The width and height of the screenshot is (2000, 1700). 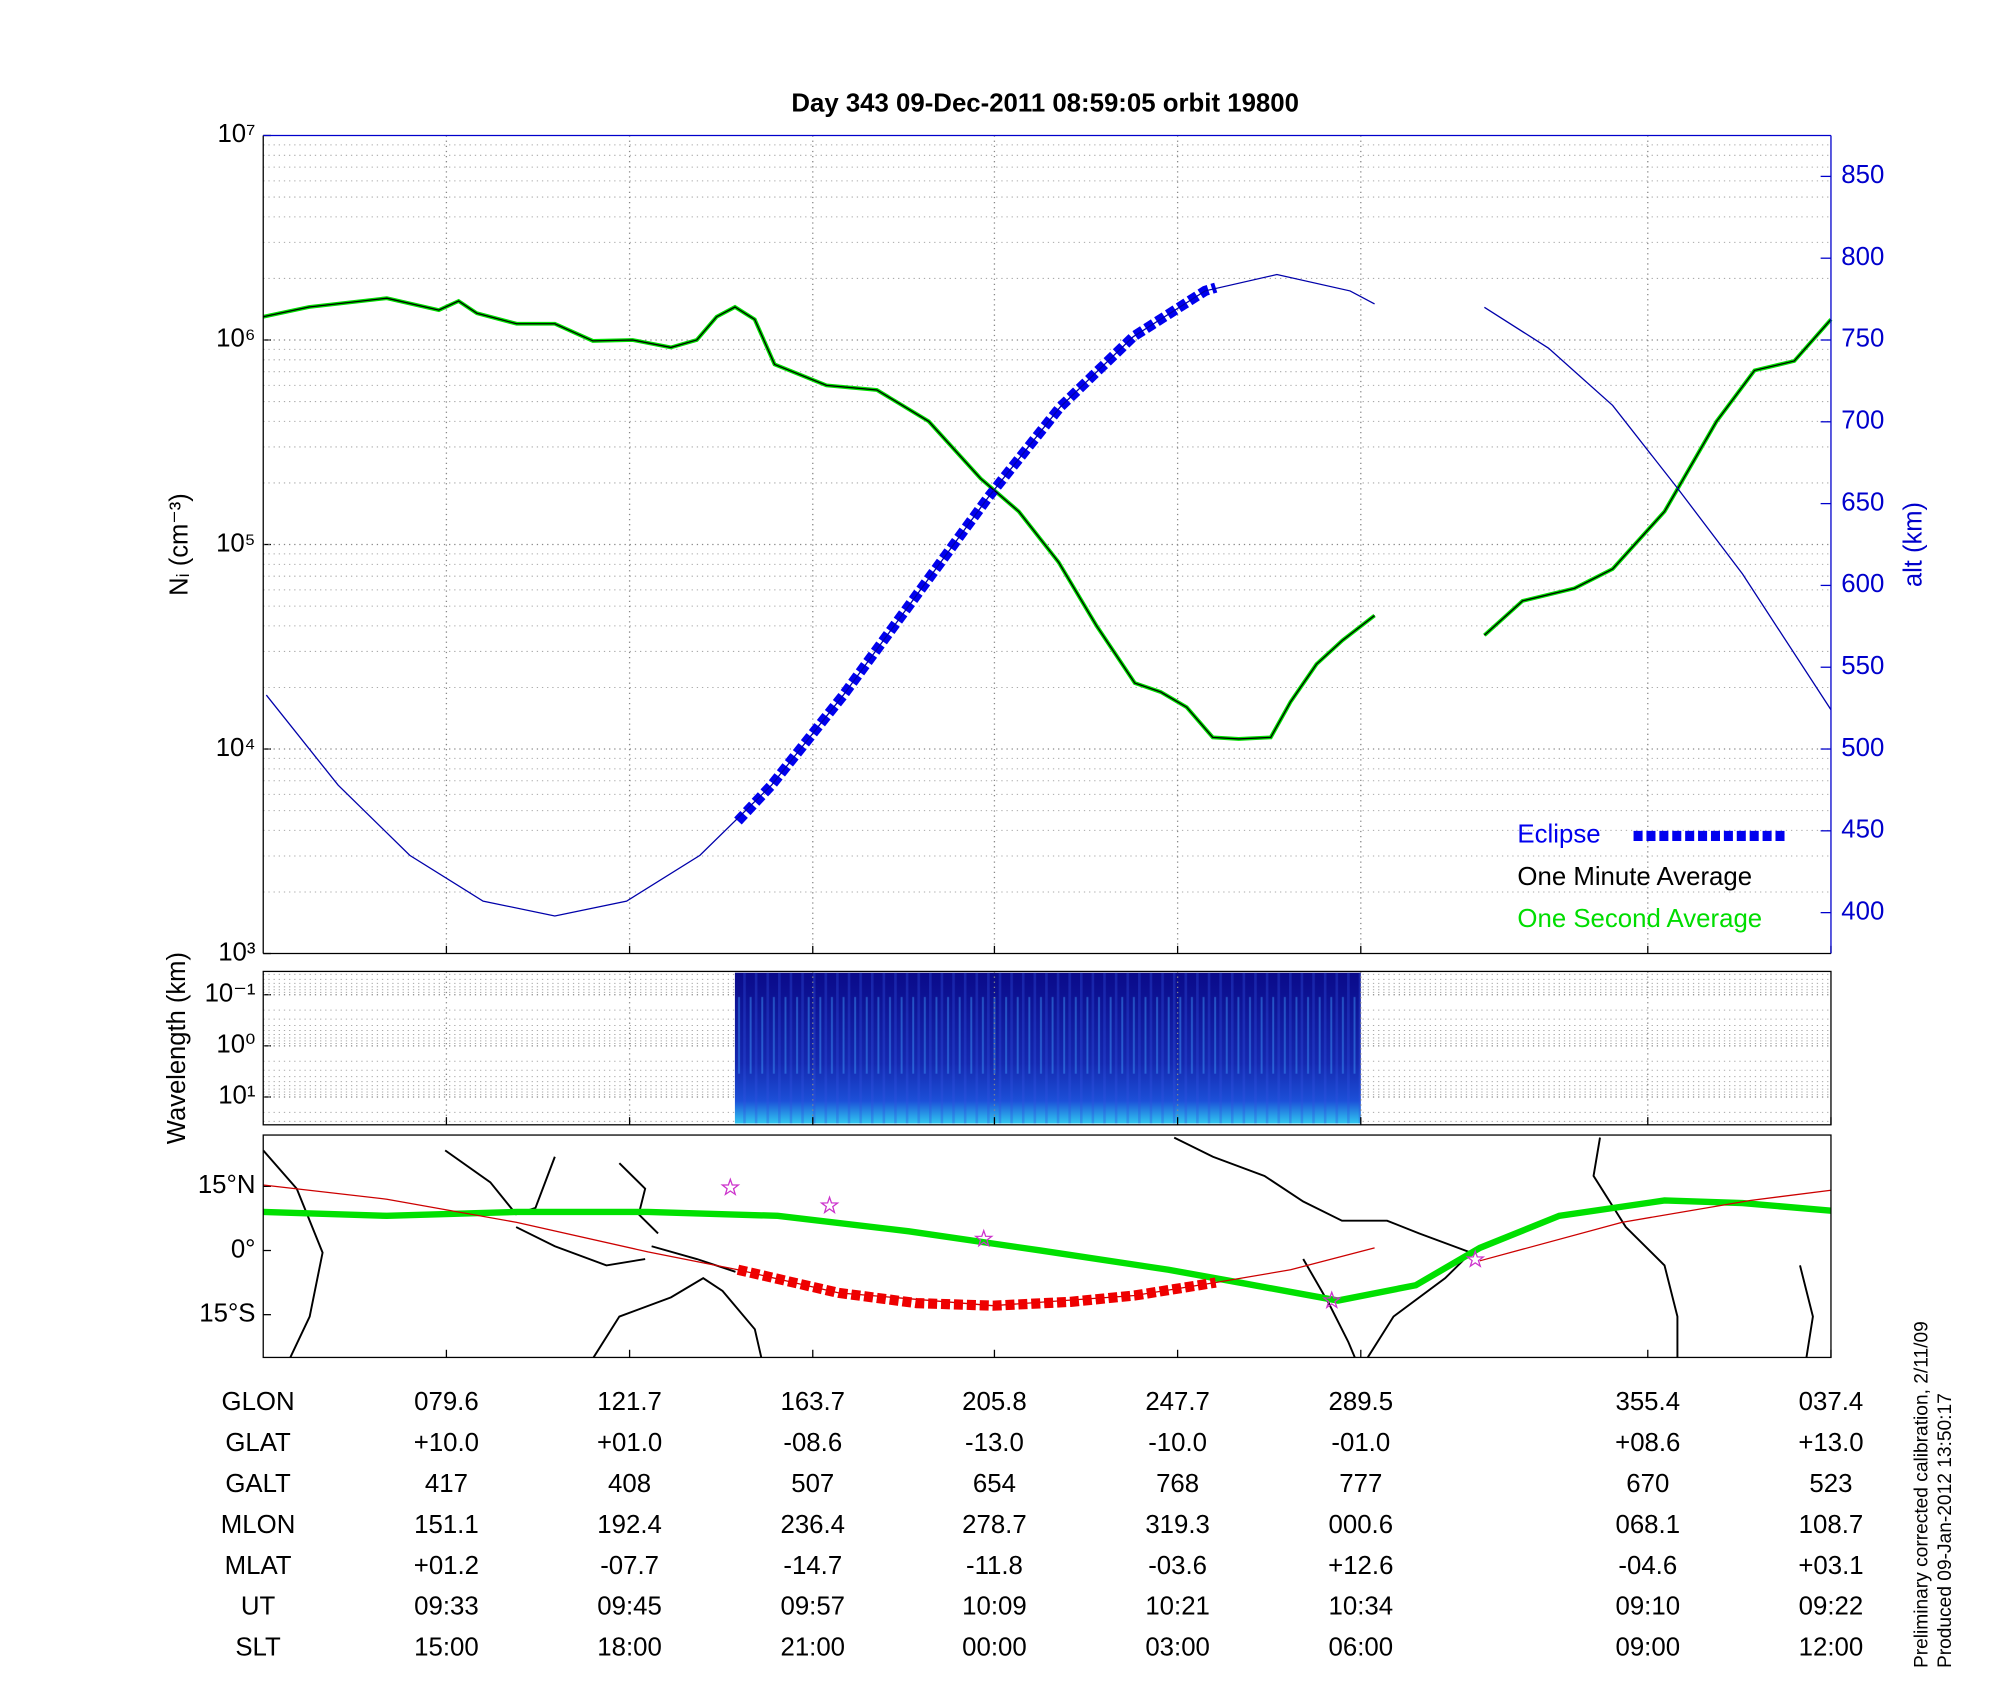 I want to click on table-cell: 09:45, so click(x=629, y=1607).